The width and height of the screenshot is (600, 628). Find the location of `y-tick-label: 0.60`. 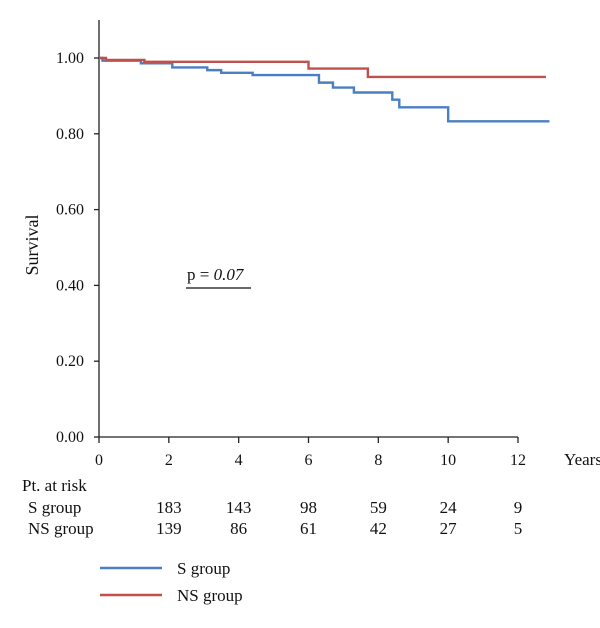

y-tick-label: 0.60 is located at coordinates (70, 210).